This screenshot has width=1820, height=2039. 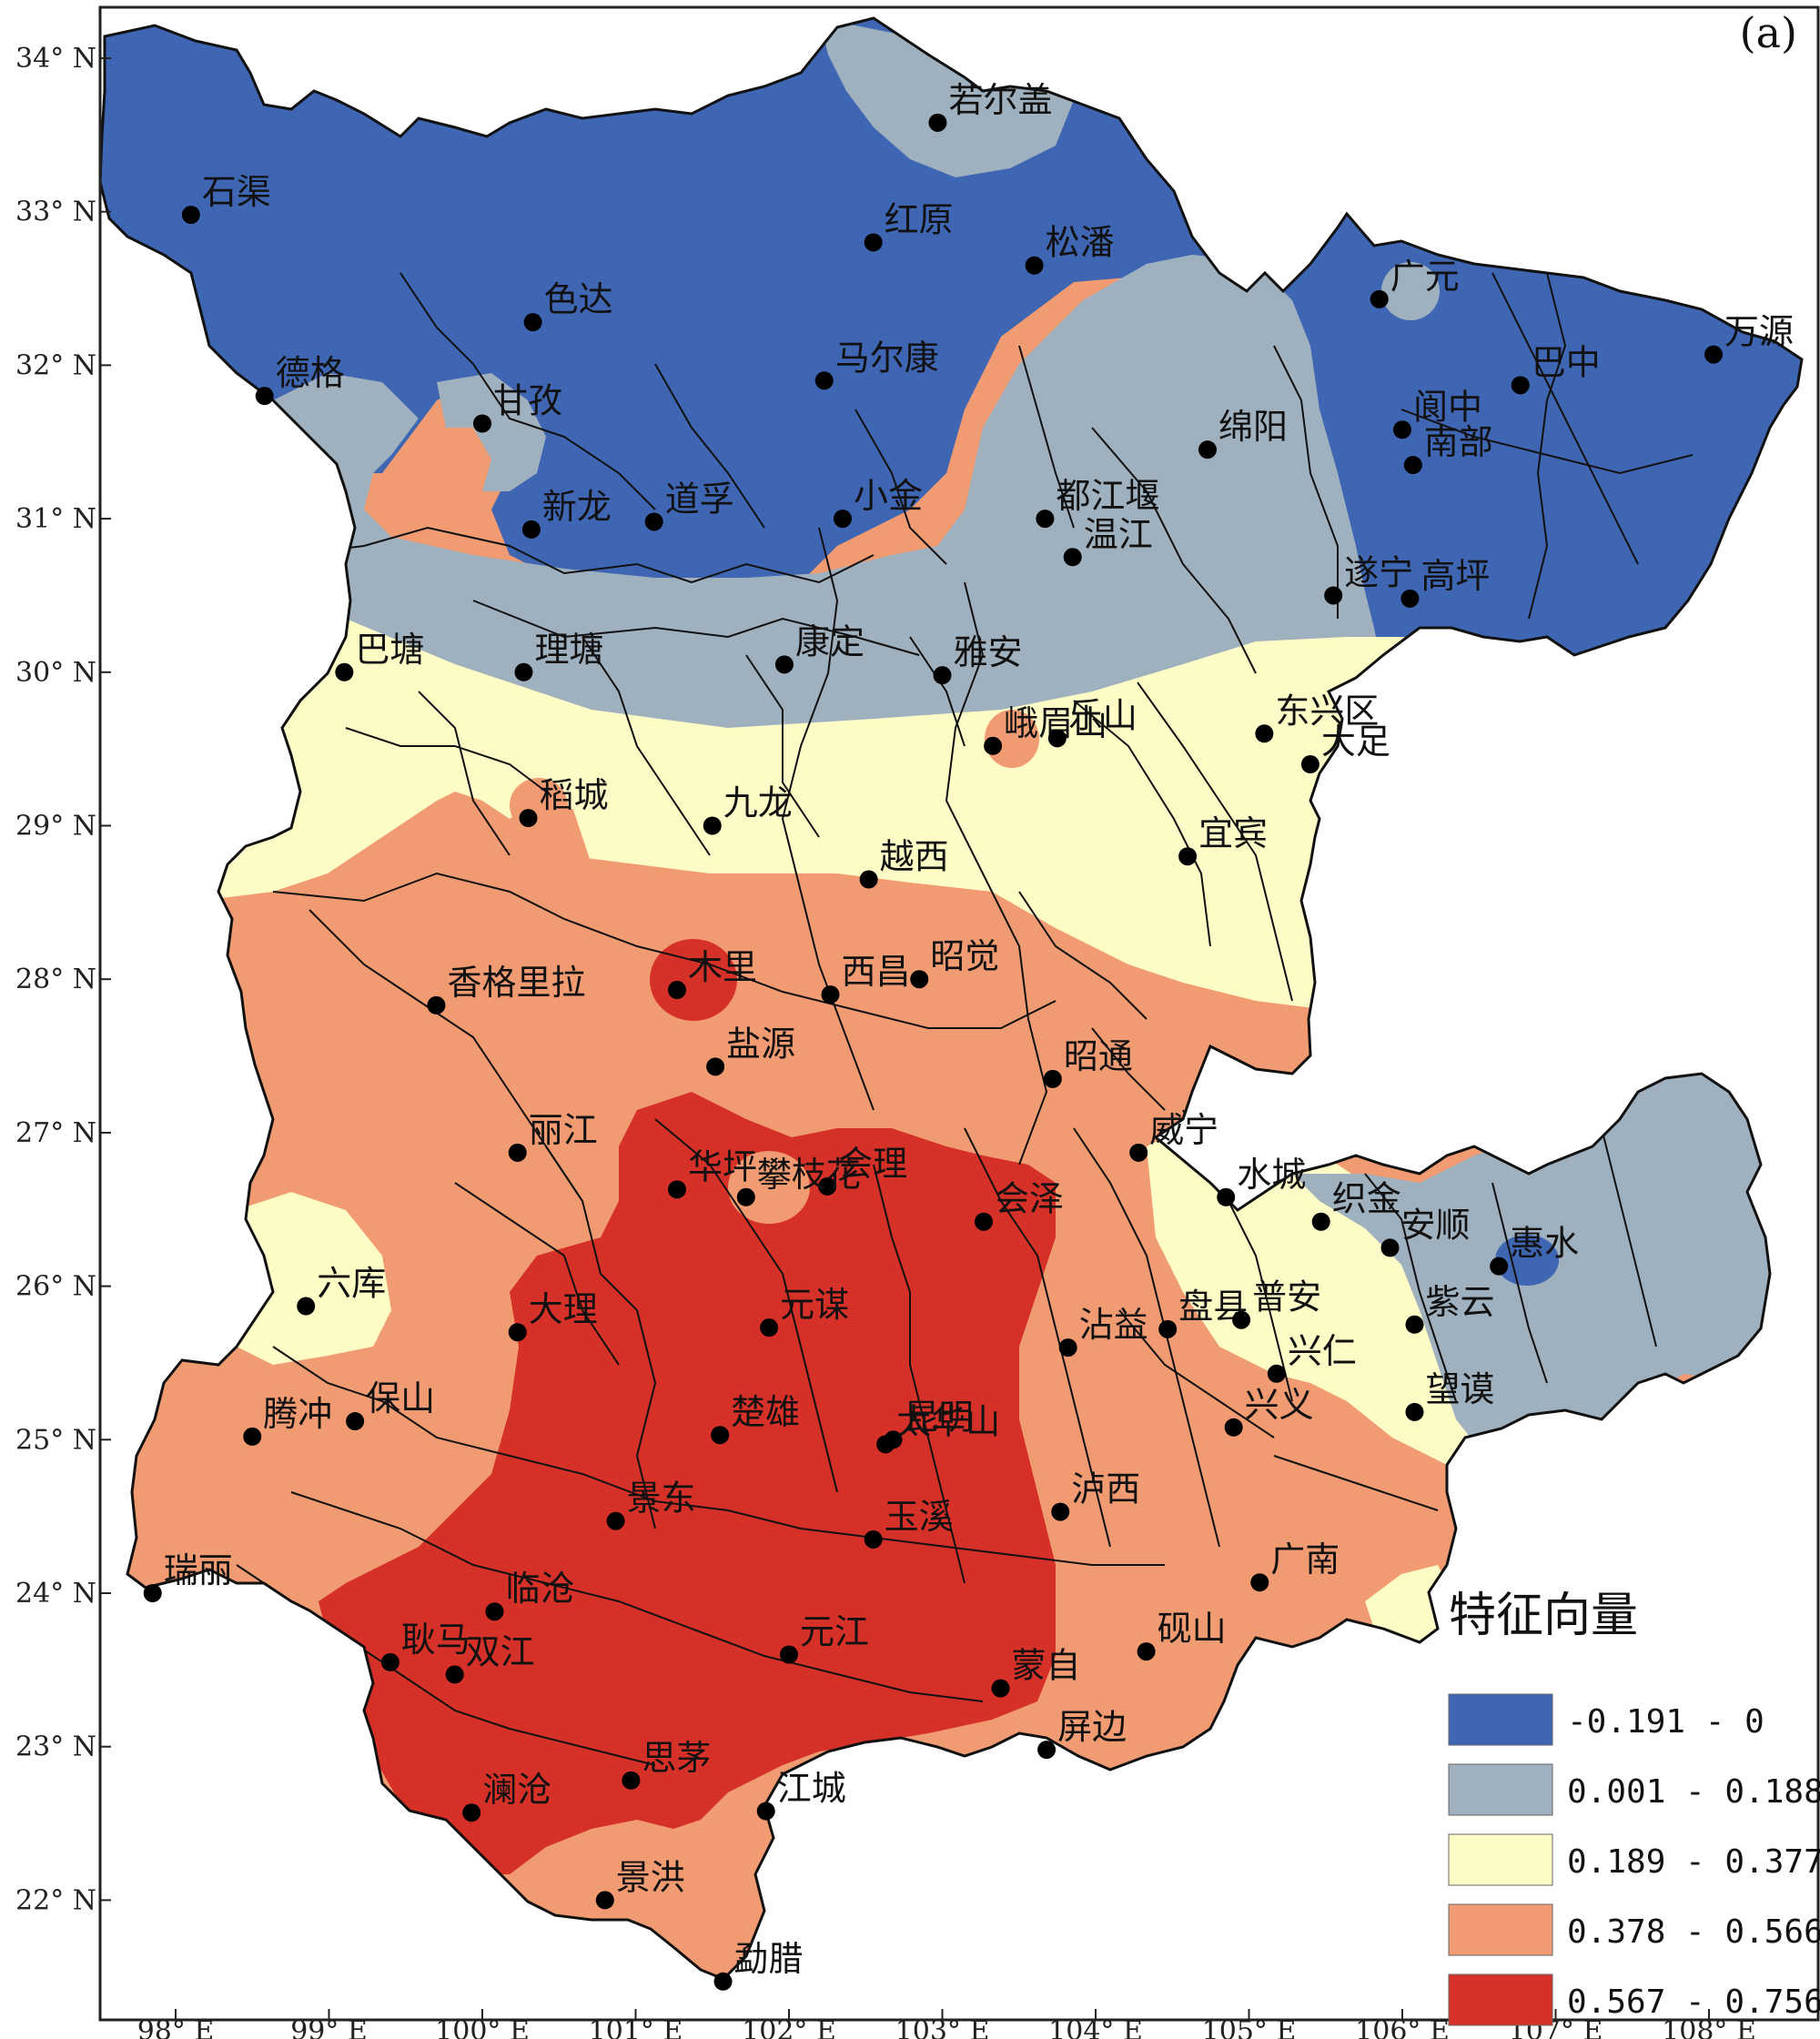 What do you see at coordinates (1000, 100) in the screenshot?
I see `station-label: 若尔盖` at bounding box center [1000, 100].